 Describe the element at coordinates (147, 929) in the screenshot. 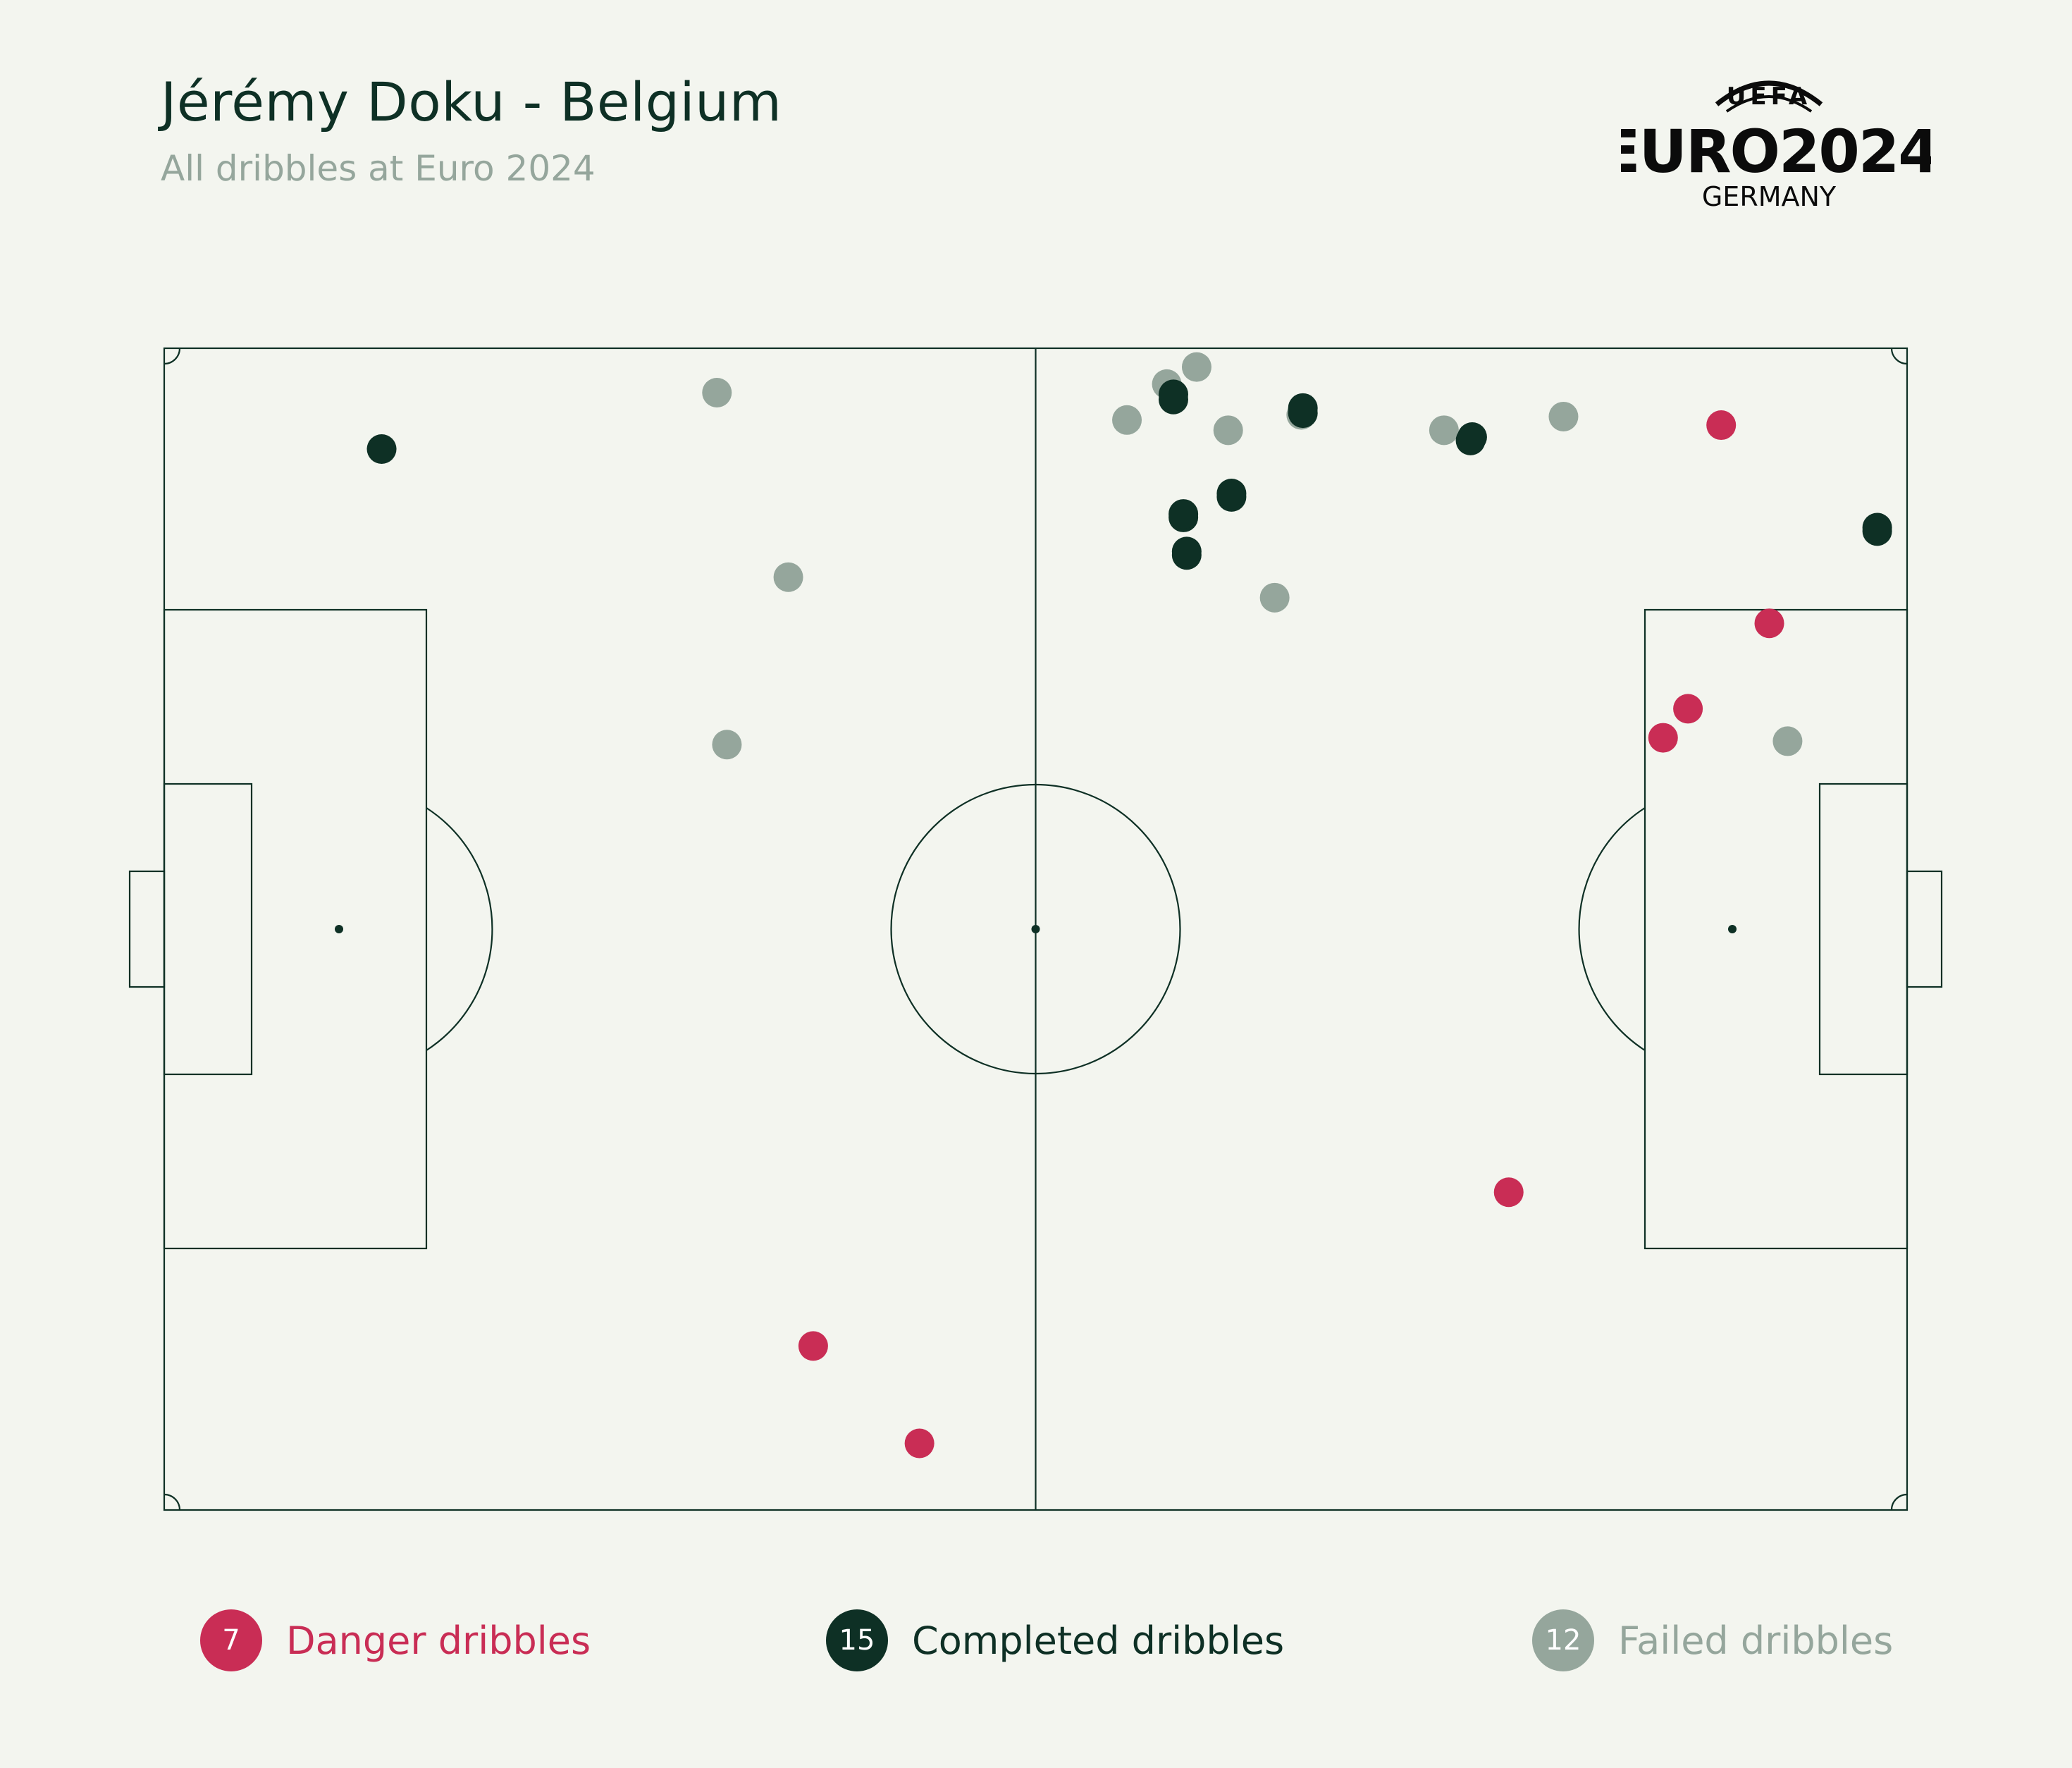

I see `left-goal` at that location.